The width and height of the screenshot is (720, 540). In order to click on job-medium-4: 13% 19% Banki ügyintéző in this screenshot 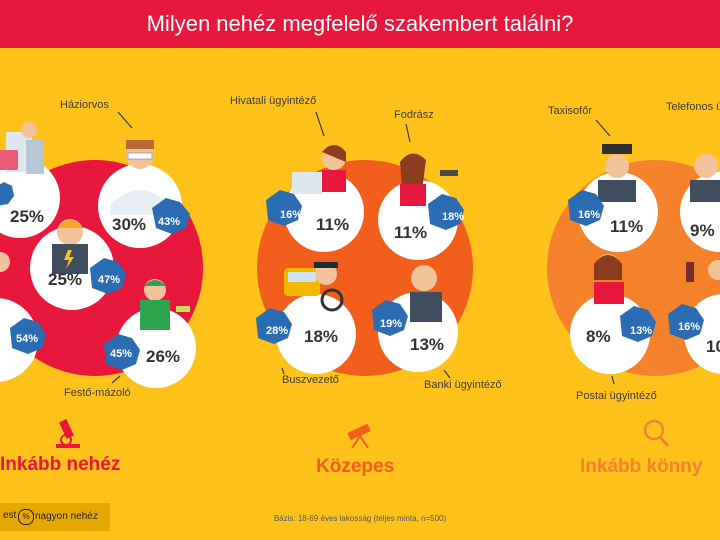, I will do `click(437, 328)`.